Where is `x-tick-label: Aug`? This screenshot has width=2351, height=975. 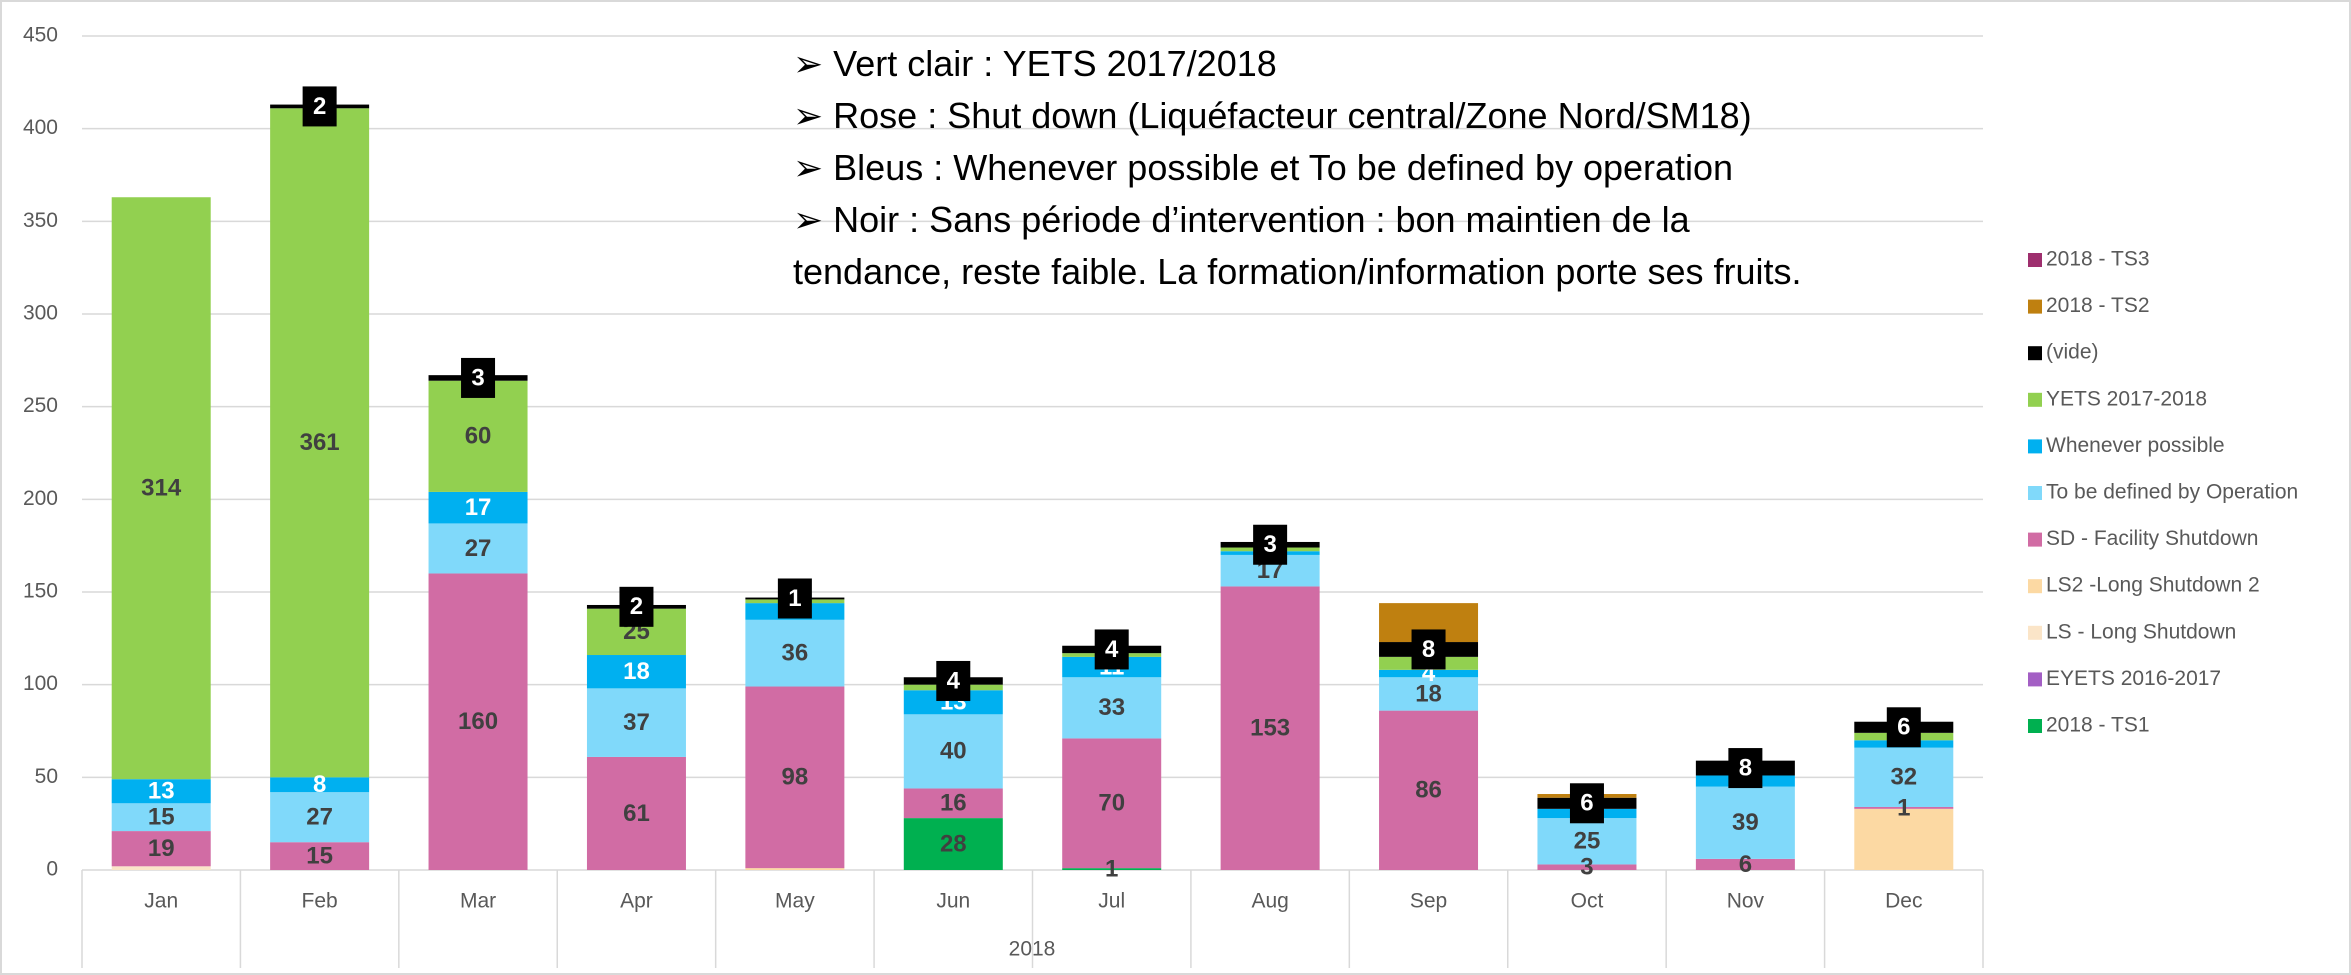 x-tick-label: Aug is located at coordinates (1269, 901).